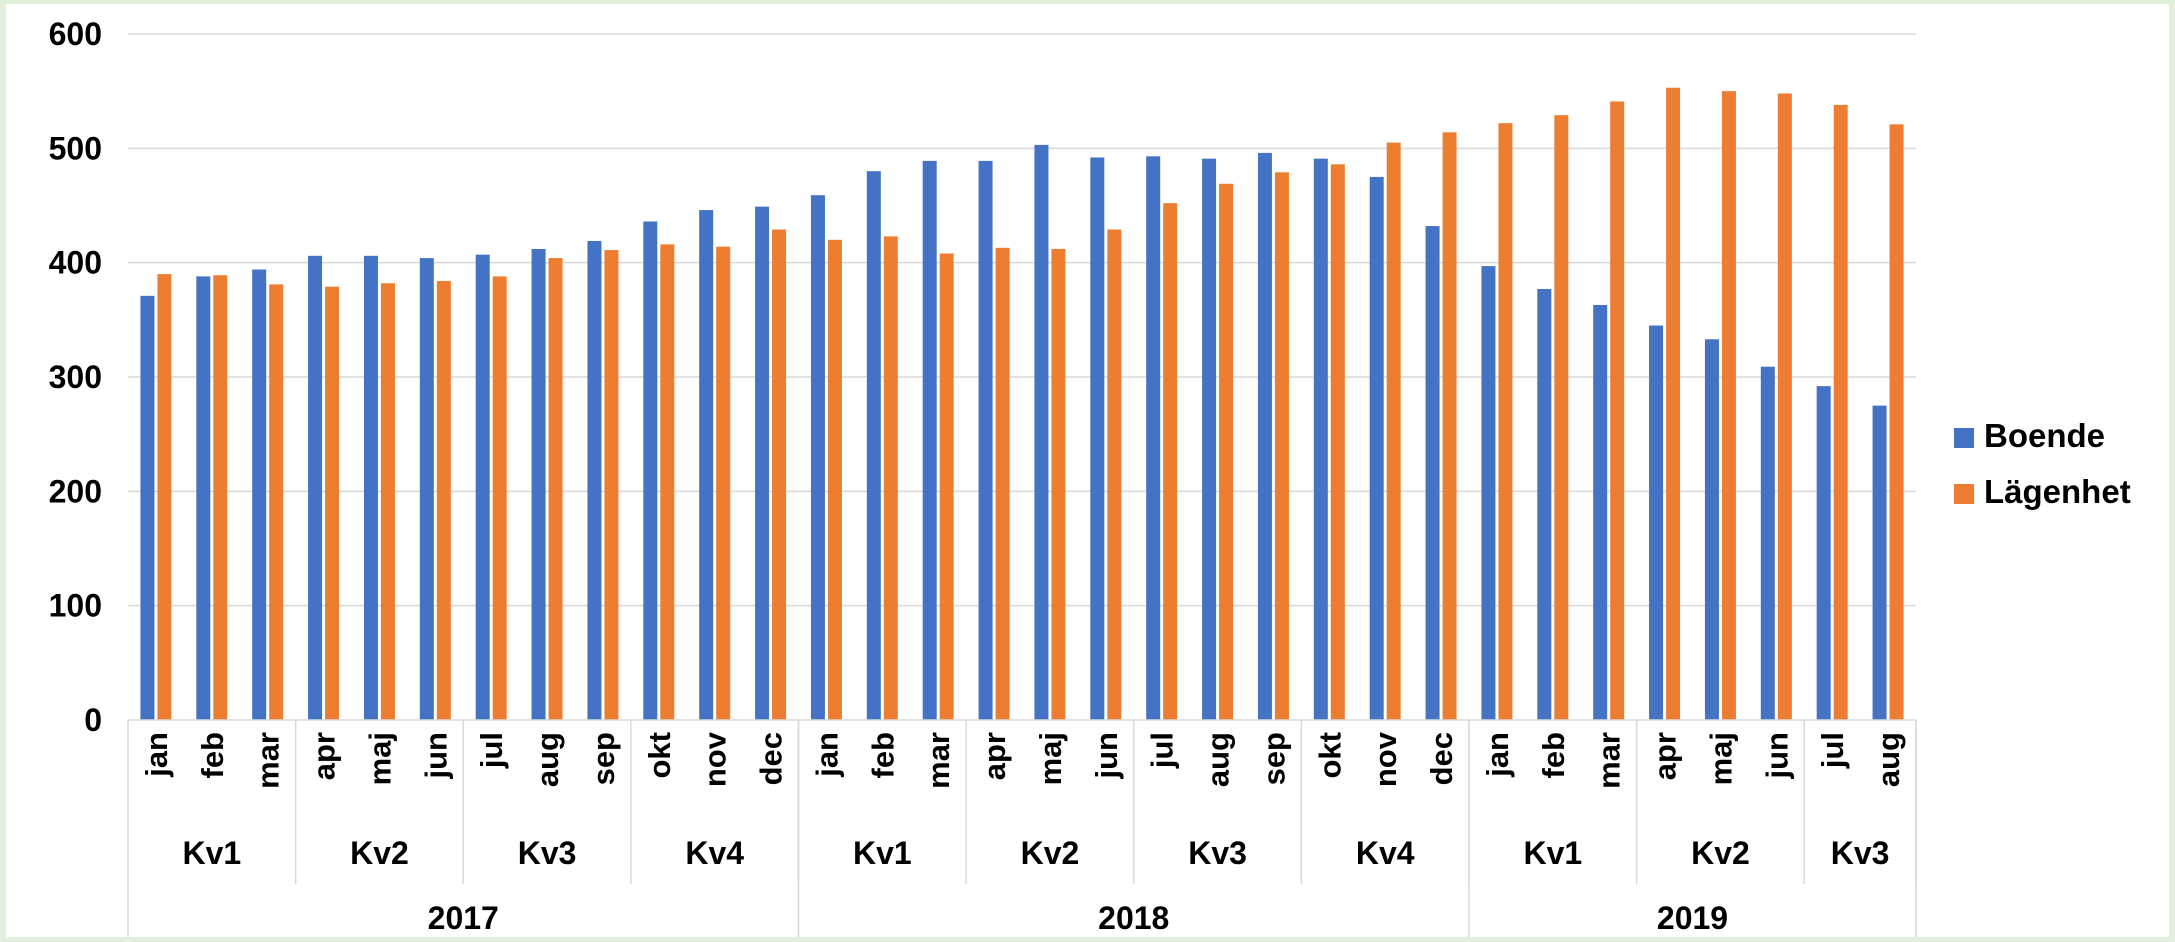  What do you see at coordinates (1133, 918) in the screenshot?
I see `year-label: 2018` at bounding box center [1133, 918].